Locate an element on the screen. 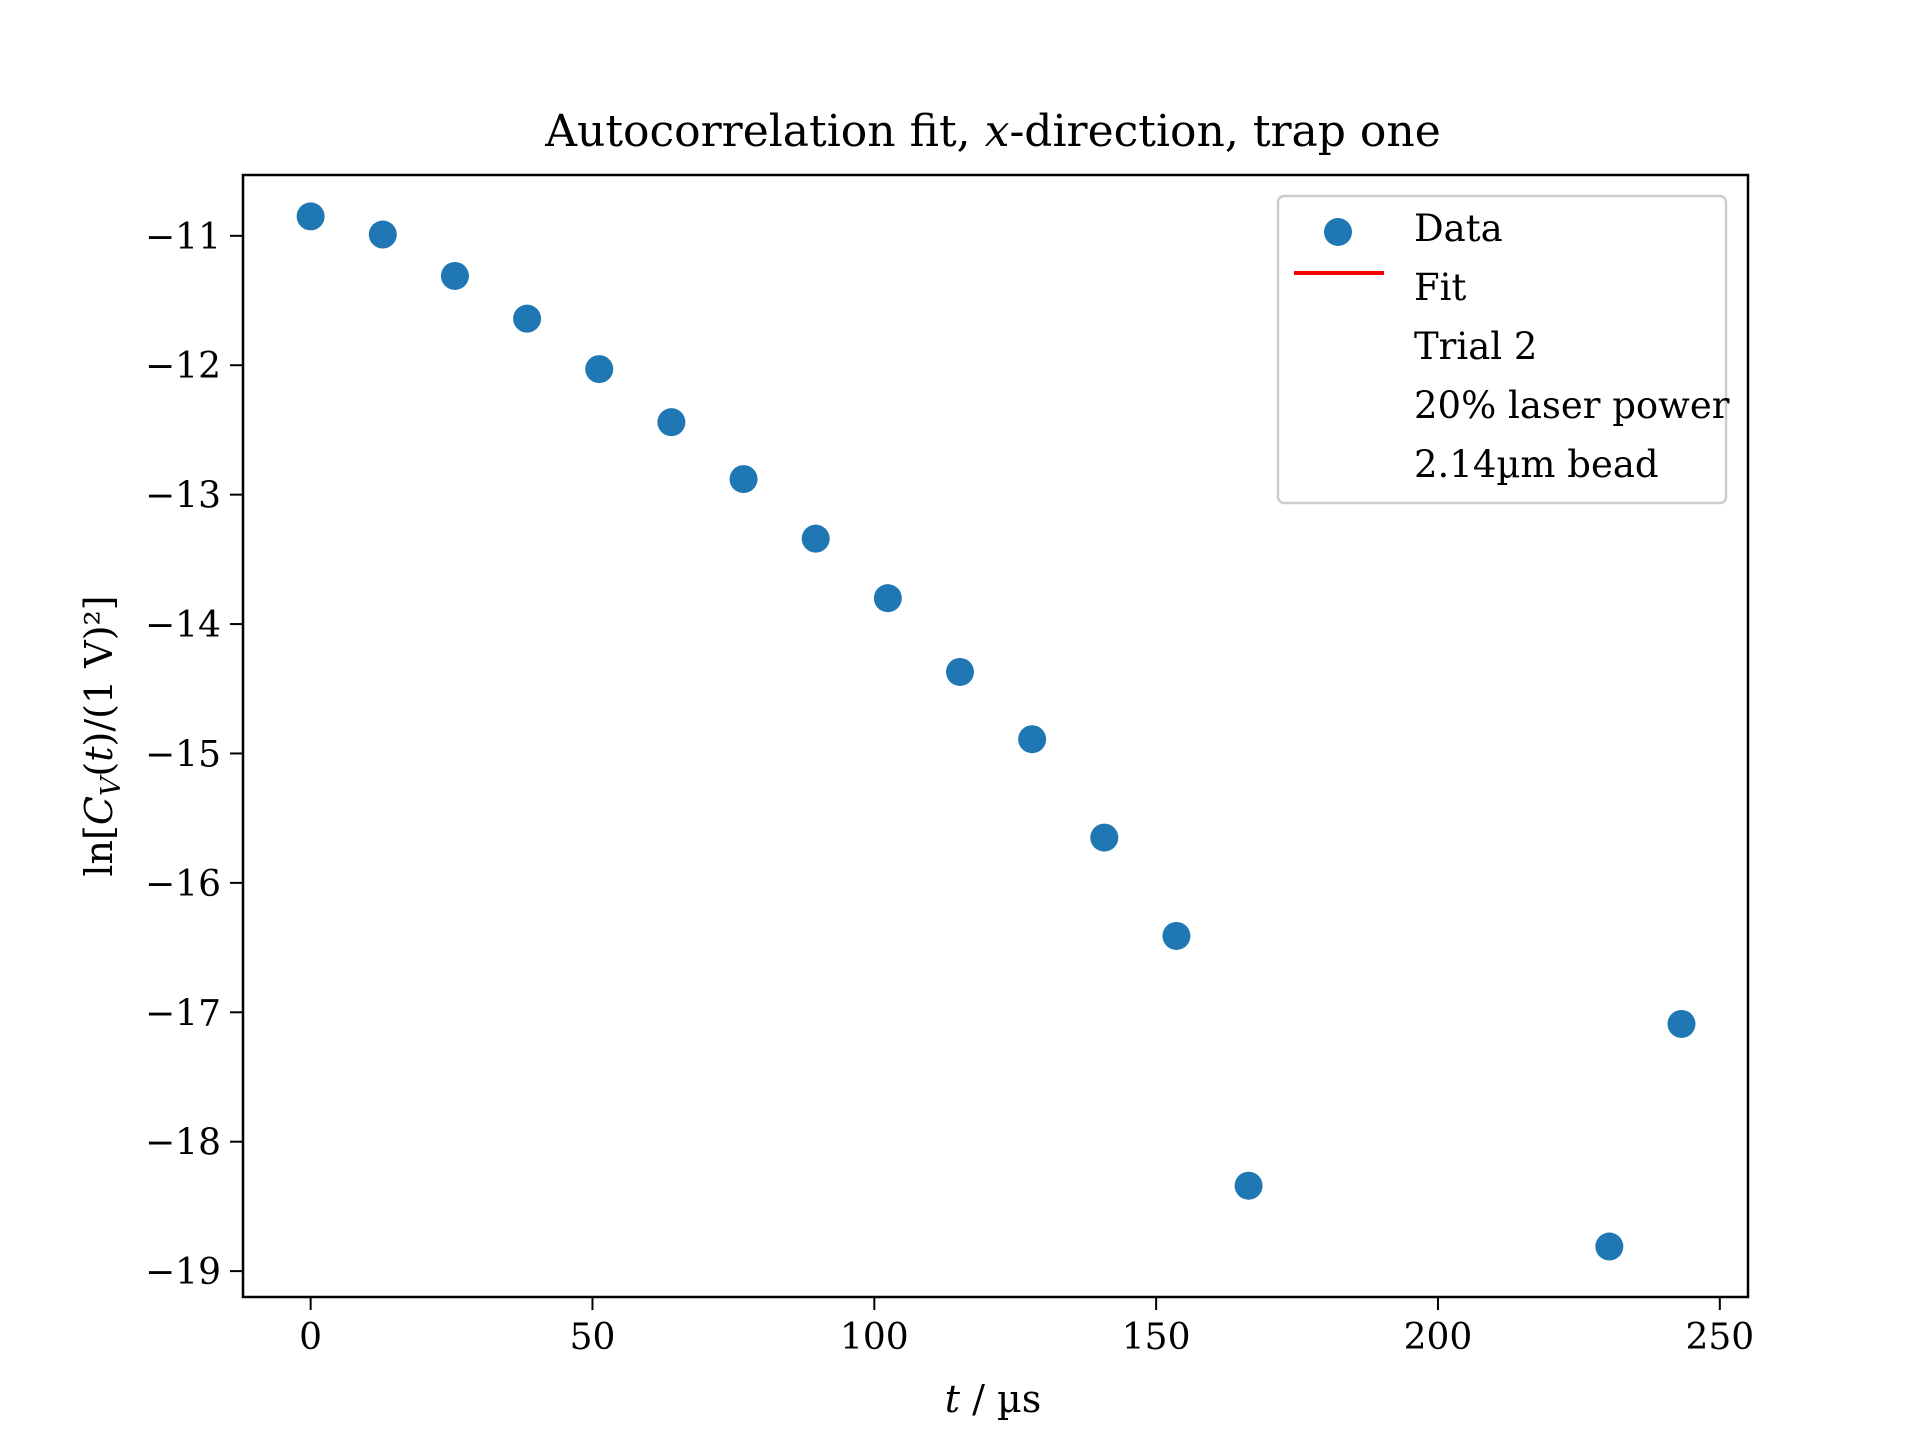 The image size is (1920, 1440). y-tick-label: −19 is located at coordinates (183, 1272).